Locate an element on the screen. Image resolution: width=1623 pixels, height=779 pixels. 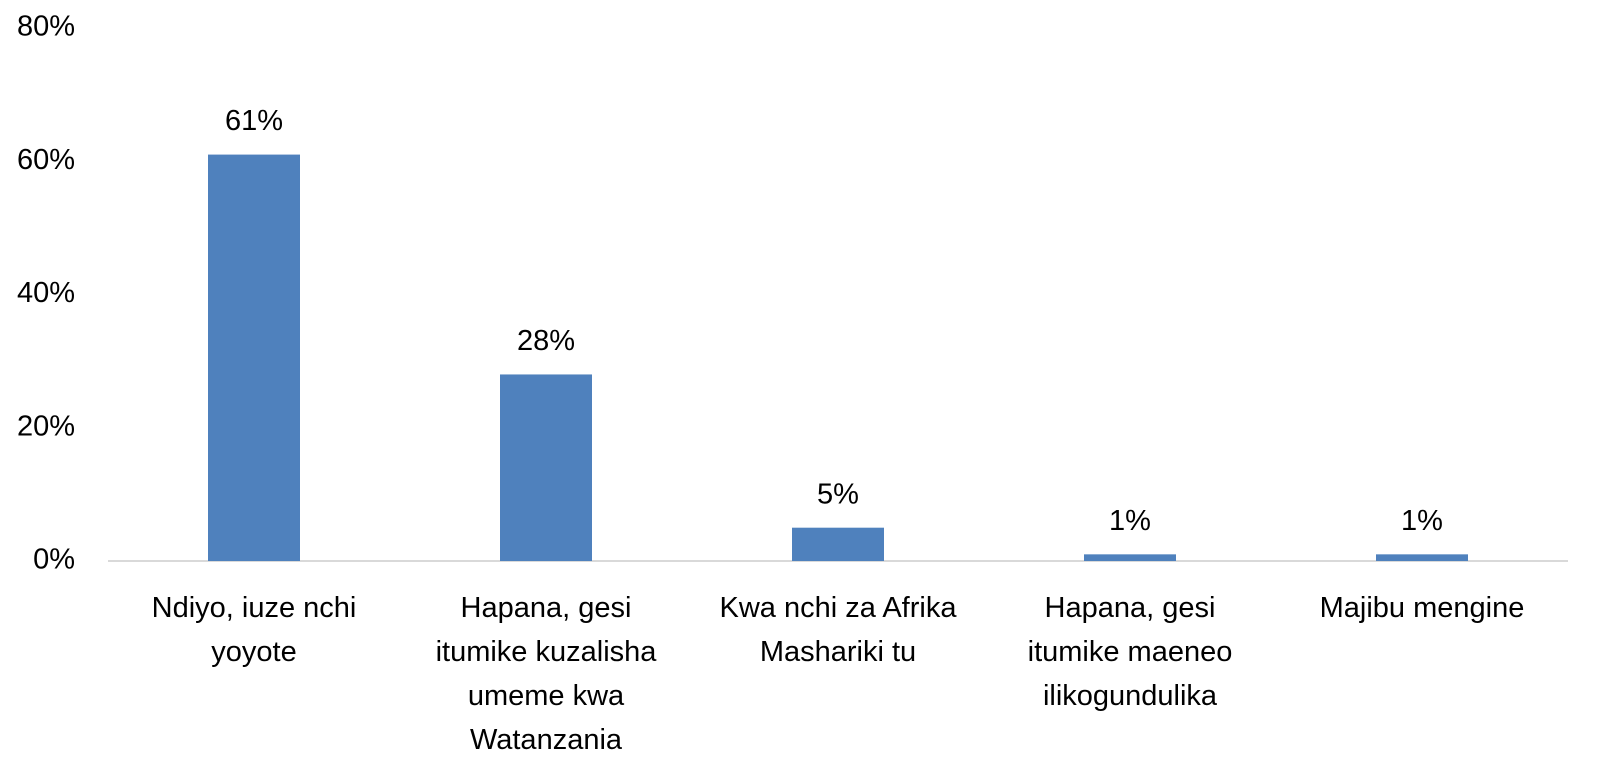
x-tick-label: Majibu mengine is located at coordinates (1422, 608).